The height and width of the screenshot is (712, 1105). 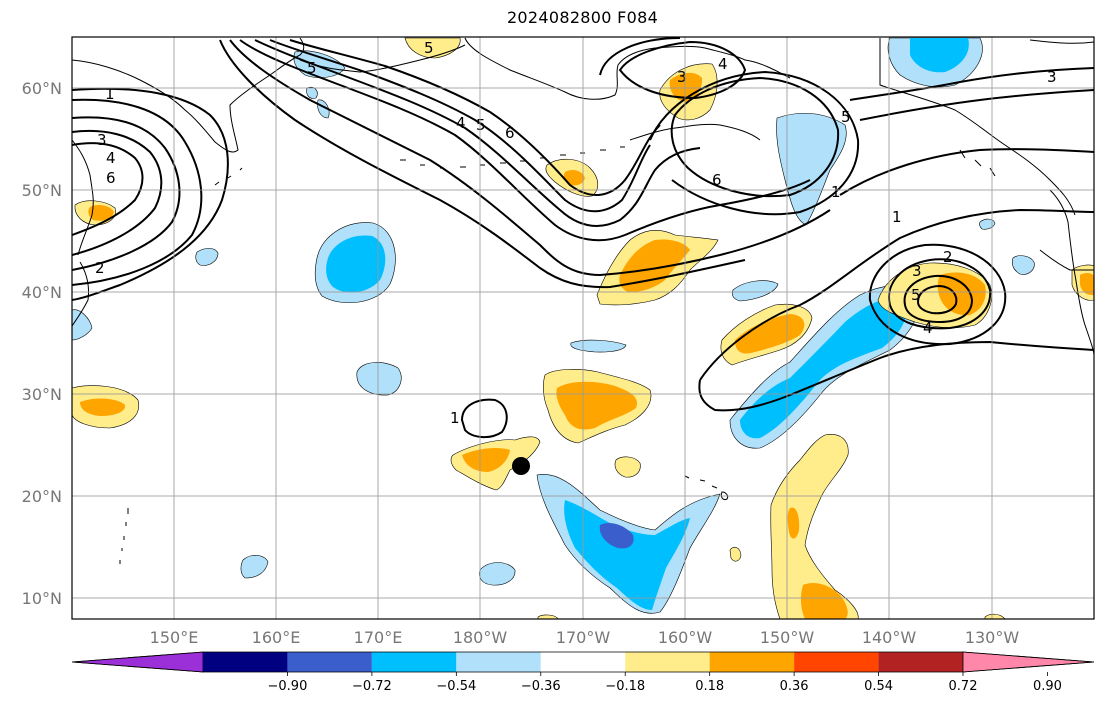 I want to click on lon-label-130w: 130°W, so click(x=992, y=637).